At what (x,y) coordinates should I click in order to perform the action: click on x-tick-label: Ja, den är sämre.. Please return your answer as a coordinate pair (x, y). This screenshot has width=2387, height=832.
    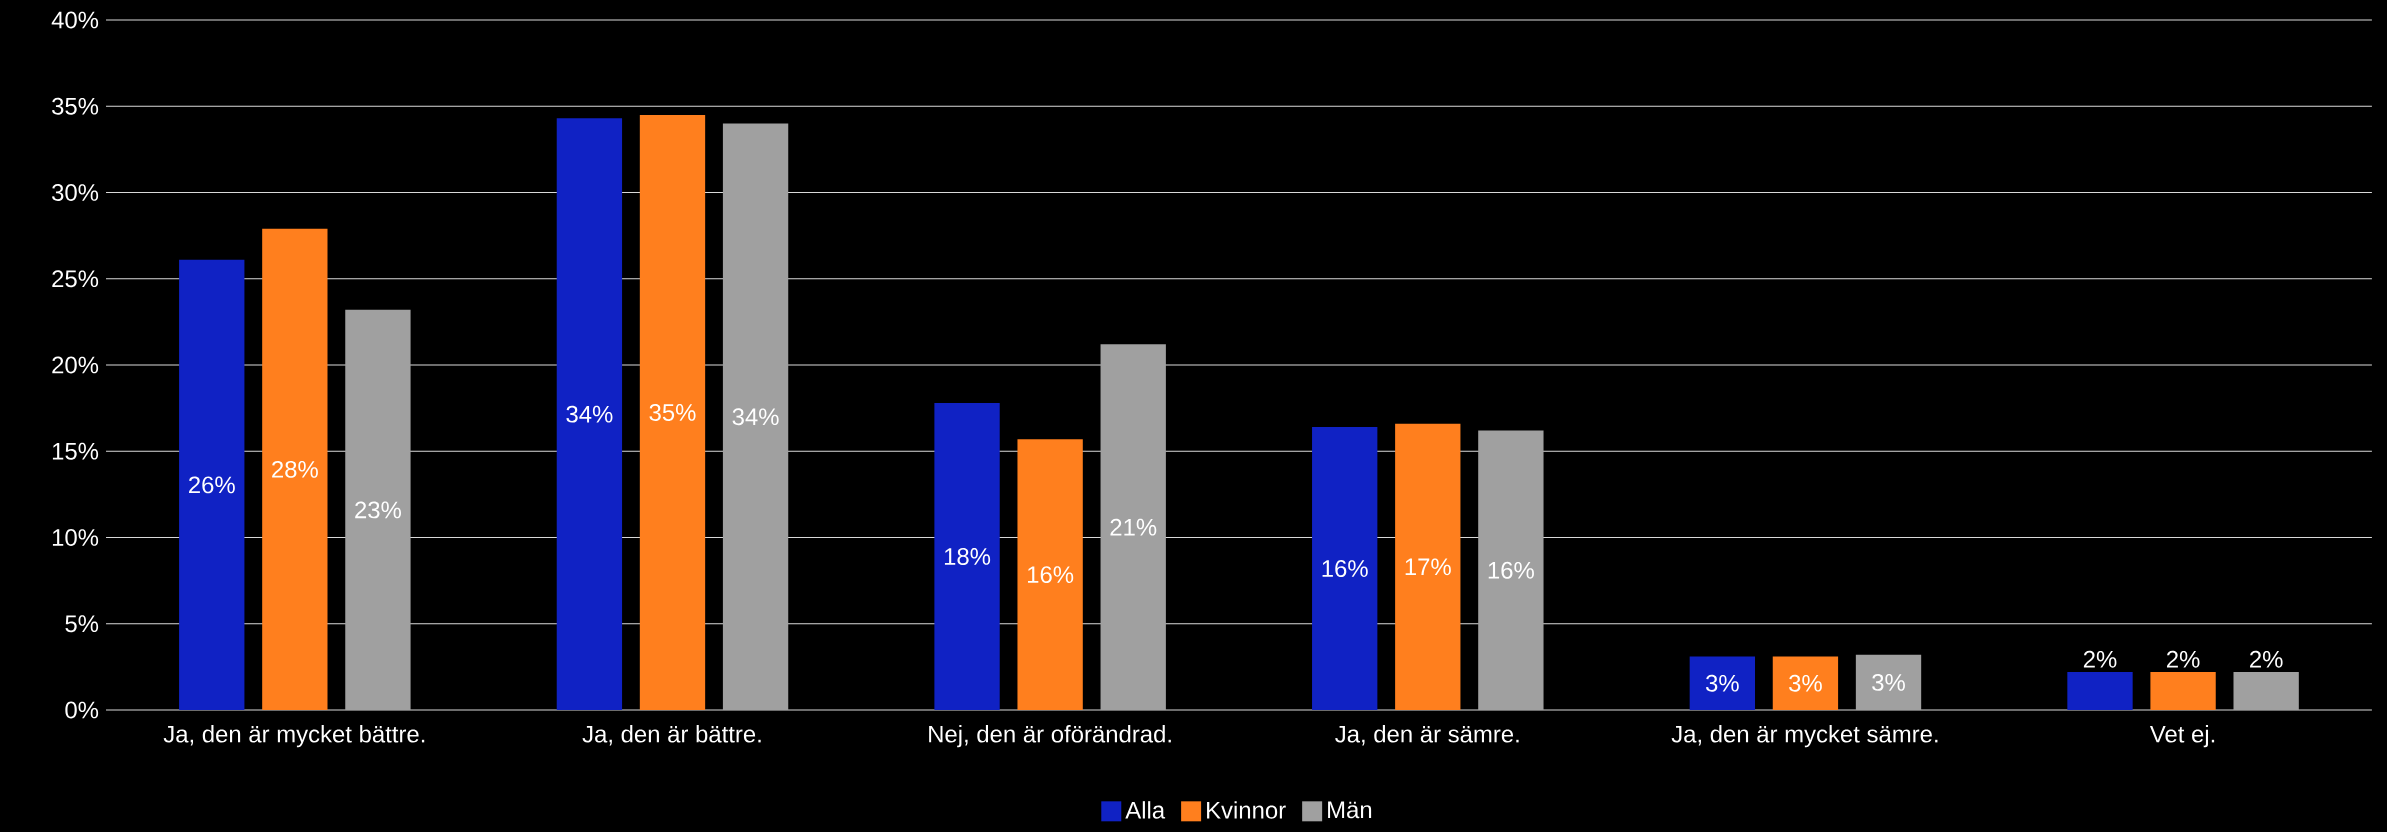
    Looking at the image, I should click on (1427, 735).